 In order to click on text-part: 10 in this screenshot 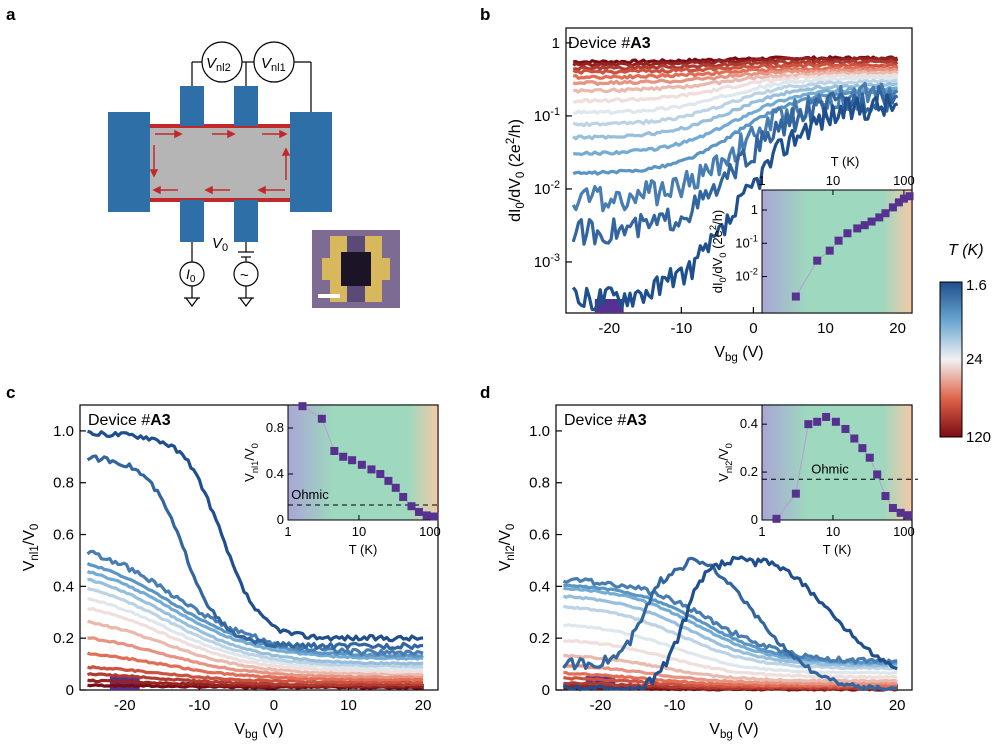, I will do `click(542, 116)`.